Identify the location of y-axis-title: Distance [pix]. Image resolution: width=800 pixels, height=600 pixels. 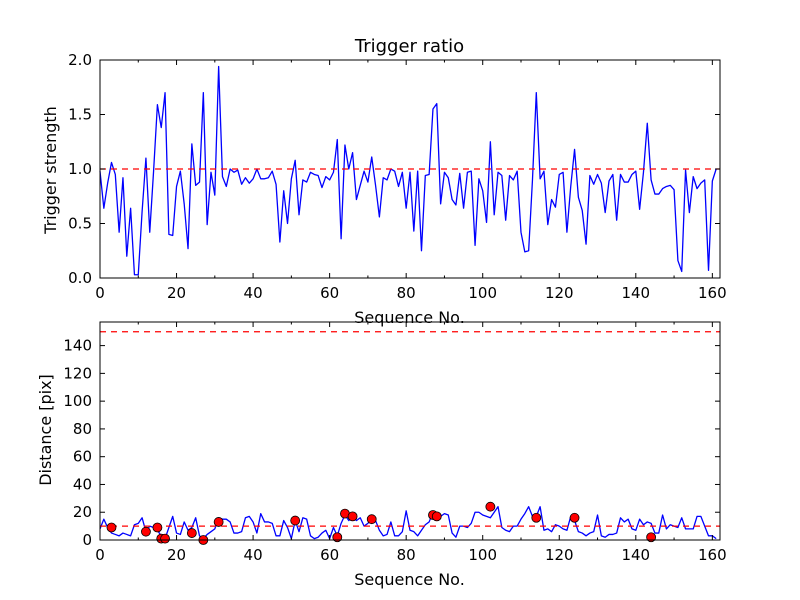
(45, 430).